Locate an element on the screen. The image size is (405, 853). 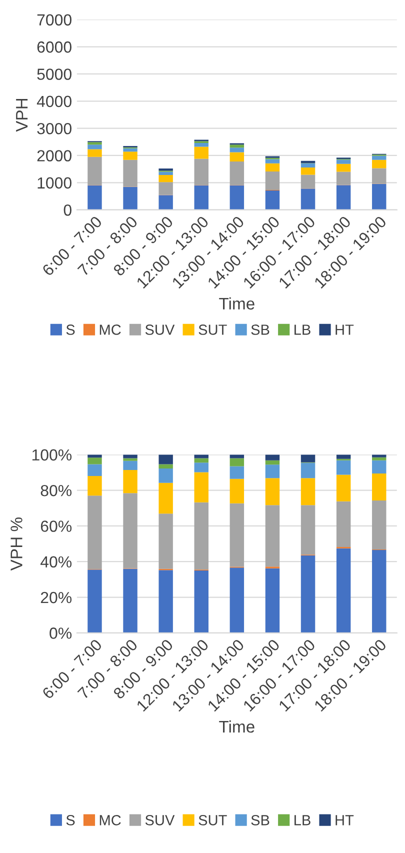
y-tick-label: 0 is located at coordinates (68, 210).